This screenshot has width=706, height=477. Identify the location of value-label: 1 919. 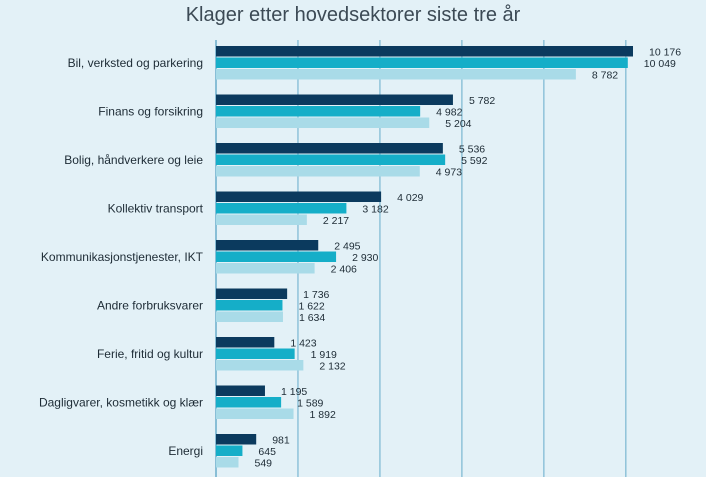
(324, 355).